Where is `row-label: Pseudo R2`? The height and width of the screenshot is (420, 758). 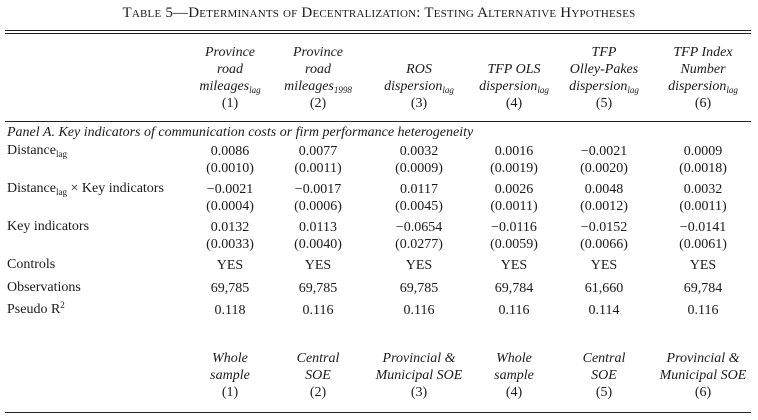
row-label: Pseudo R2 is located at coordinates (36, 309).